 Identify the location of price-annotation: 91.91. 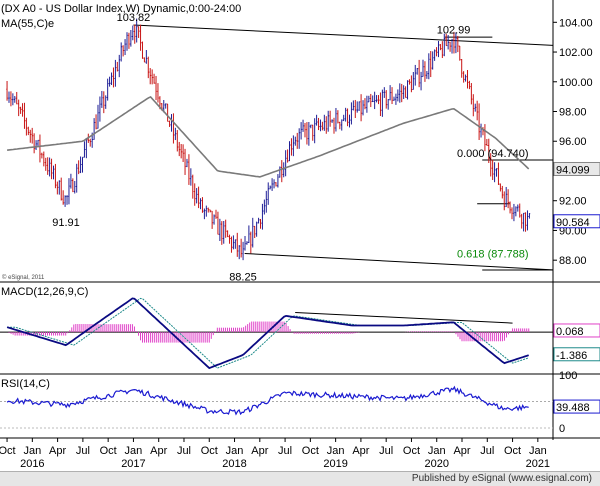
(66, 223).